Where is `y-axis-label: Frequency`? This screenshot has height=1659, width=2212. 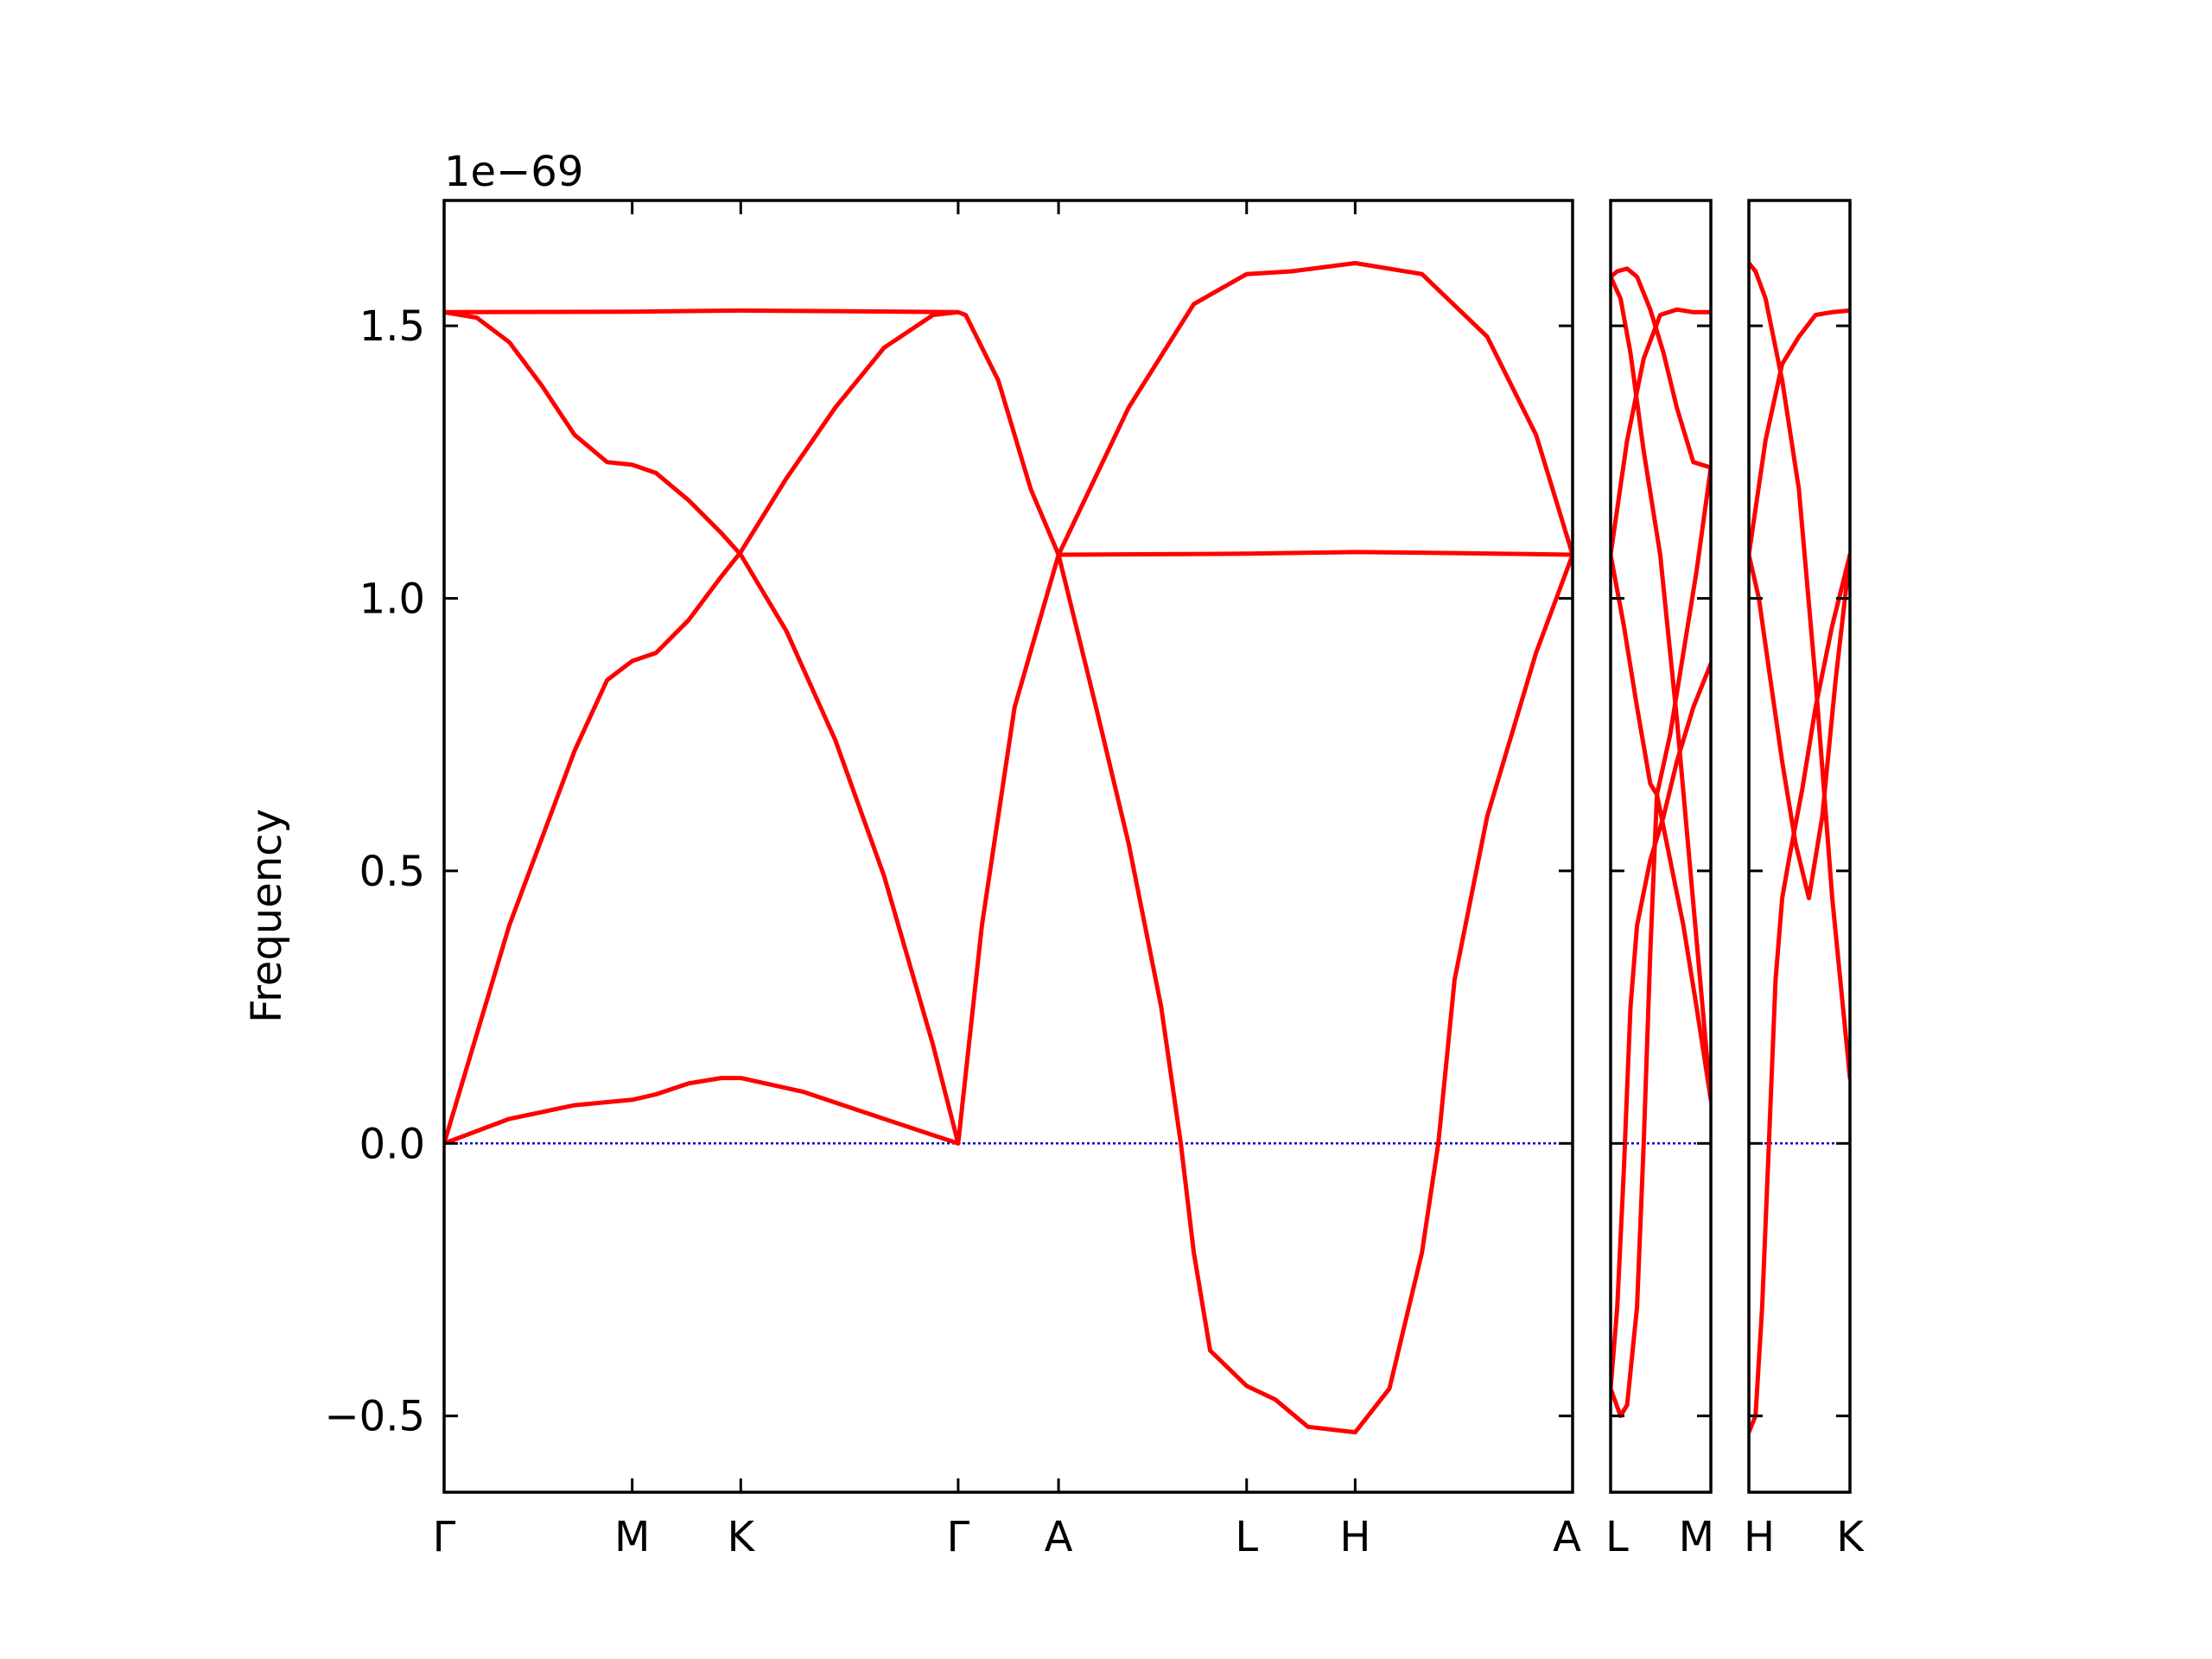
y-axis-label: Frequency is located at coordinates (267, 916).